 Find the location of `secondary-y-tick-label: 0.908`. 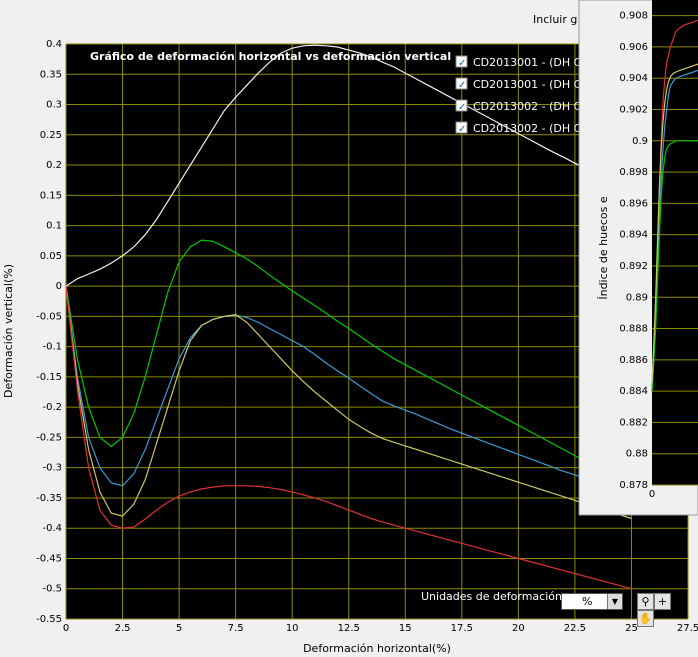

secondary-y-tick-label: 0.908 is located at coordinates (633, 16).